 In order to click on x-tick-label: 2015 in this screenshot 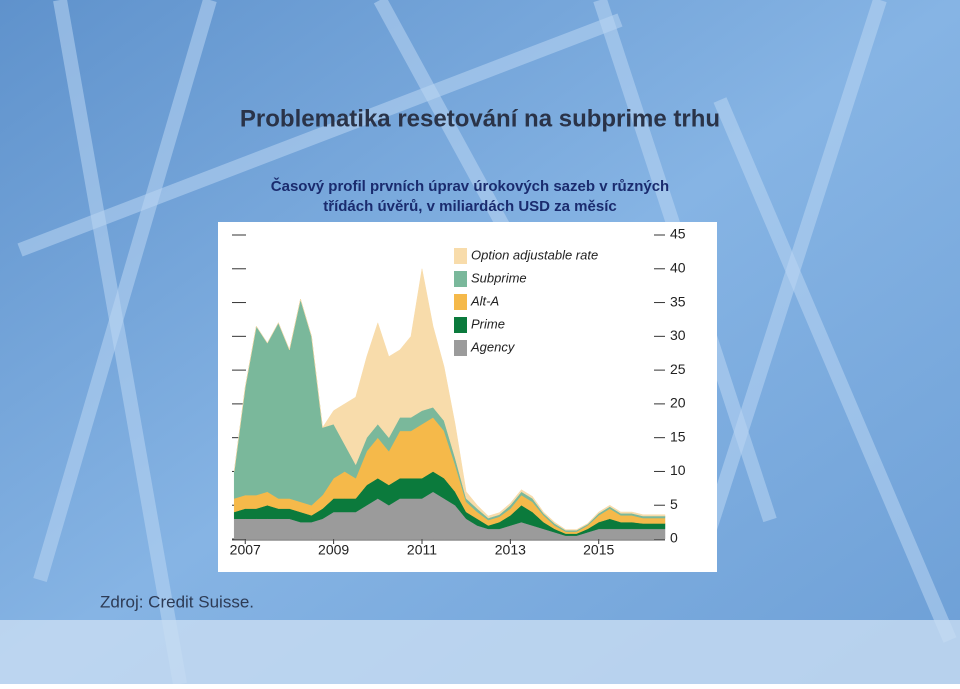, I will do `click(598, 550)`.